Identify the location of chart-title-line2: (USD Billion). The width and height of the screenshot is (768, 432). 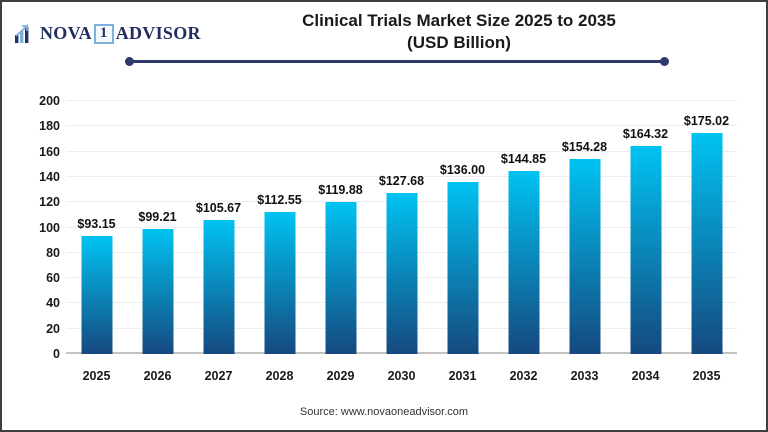
(459, 42).